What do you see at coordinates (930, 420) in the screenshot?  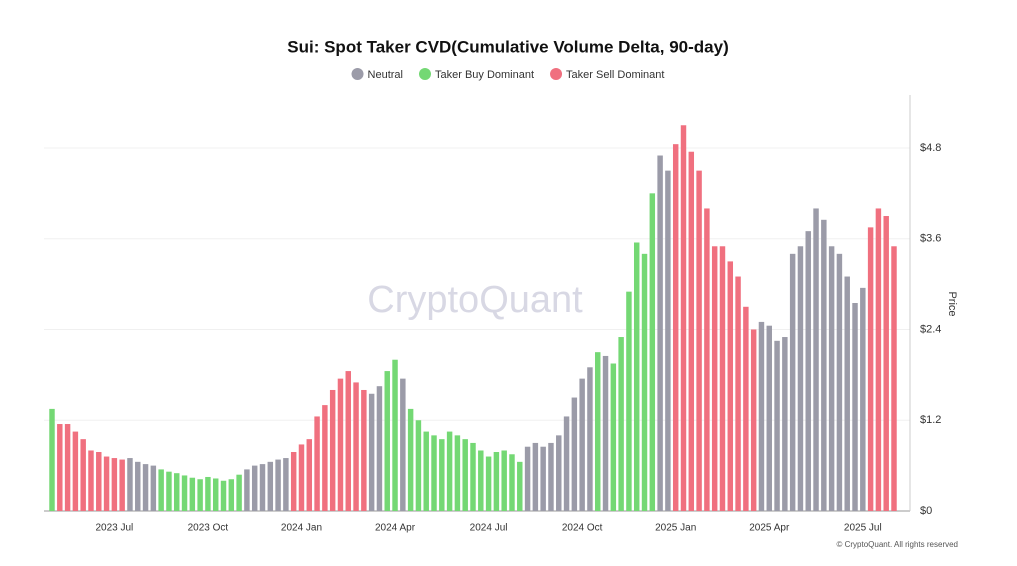 I see `y-tick-label: $1.2` at bounding box center [930, 420].